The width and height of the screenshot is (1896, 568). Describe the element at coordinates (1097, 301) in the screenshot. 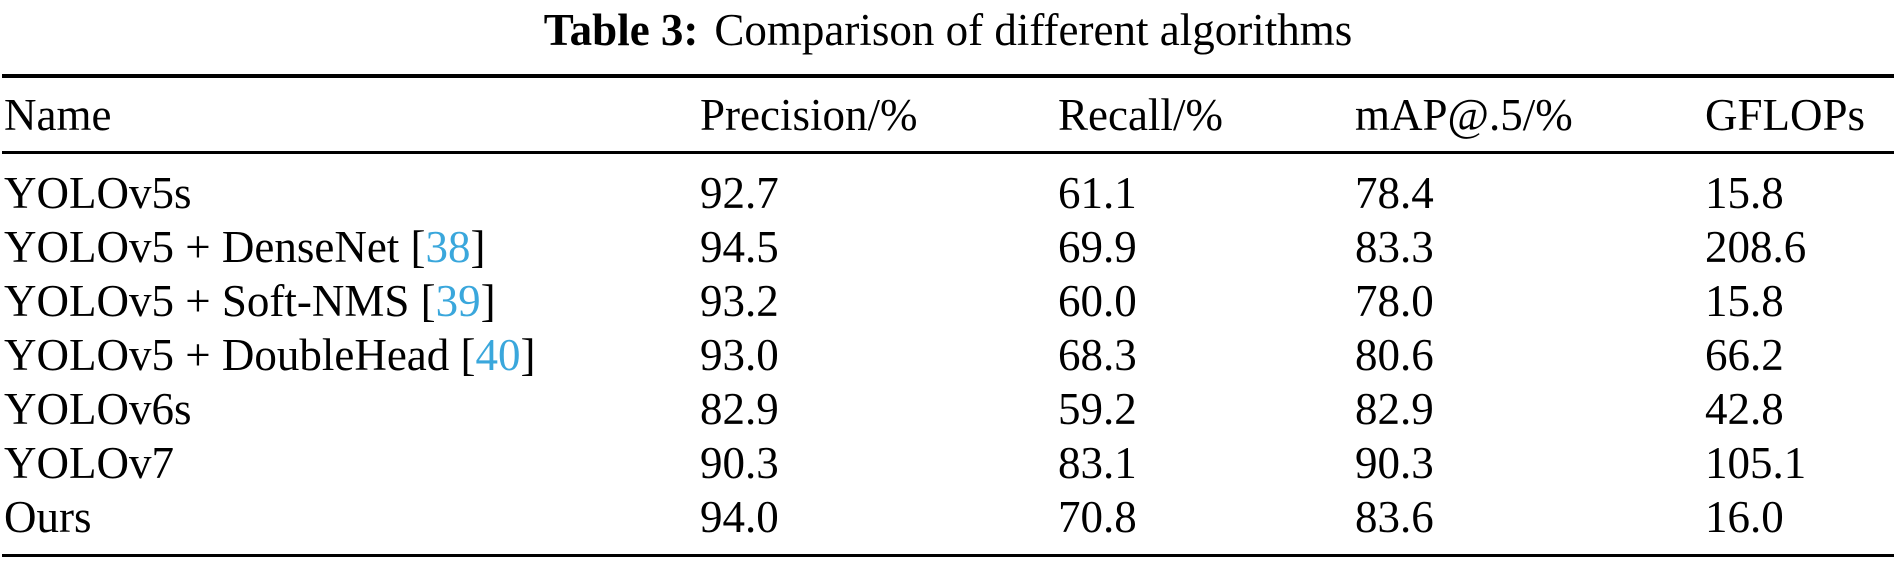

I see `recall-cell: 60.0` at that location.